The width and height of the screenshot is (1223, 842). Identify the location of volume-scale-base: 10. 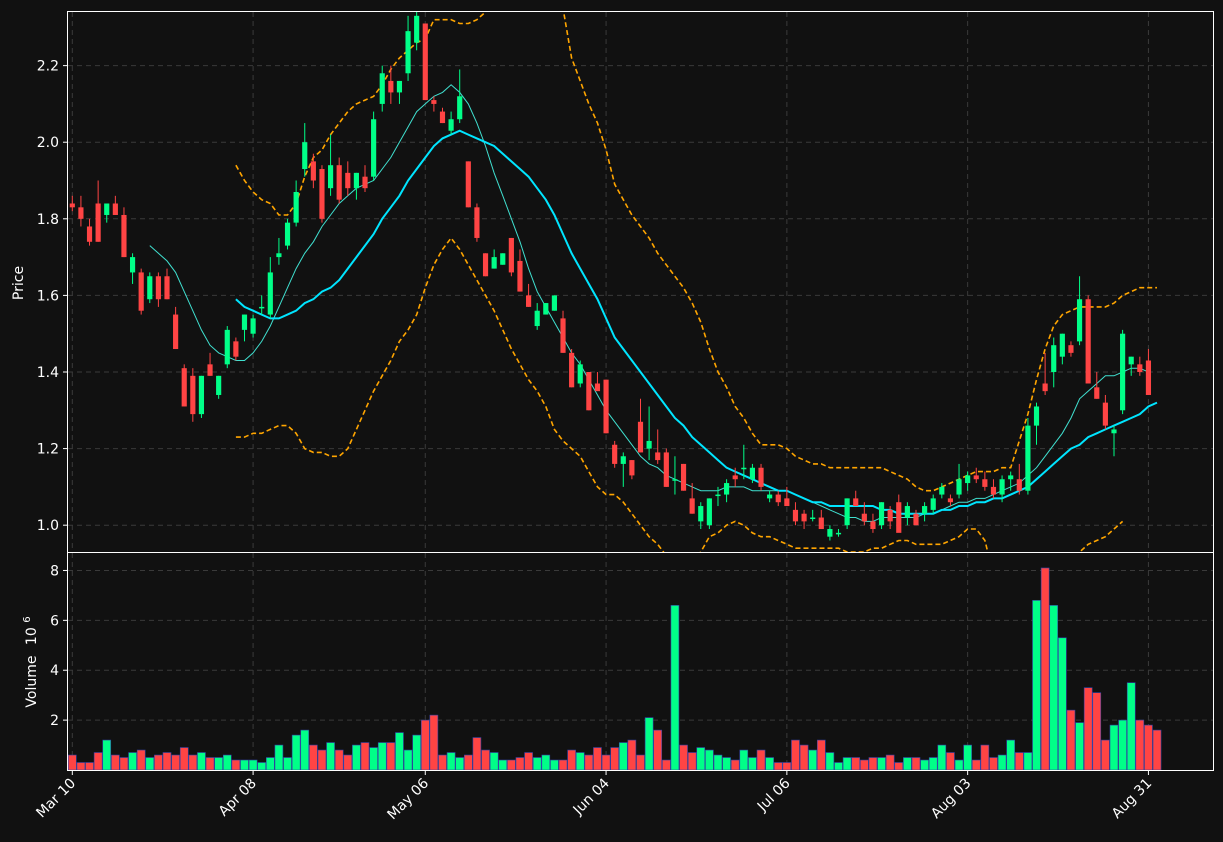
(32, 636).